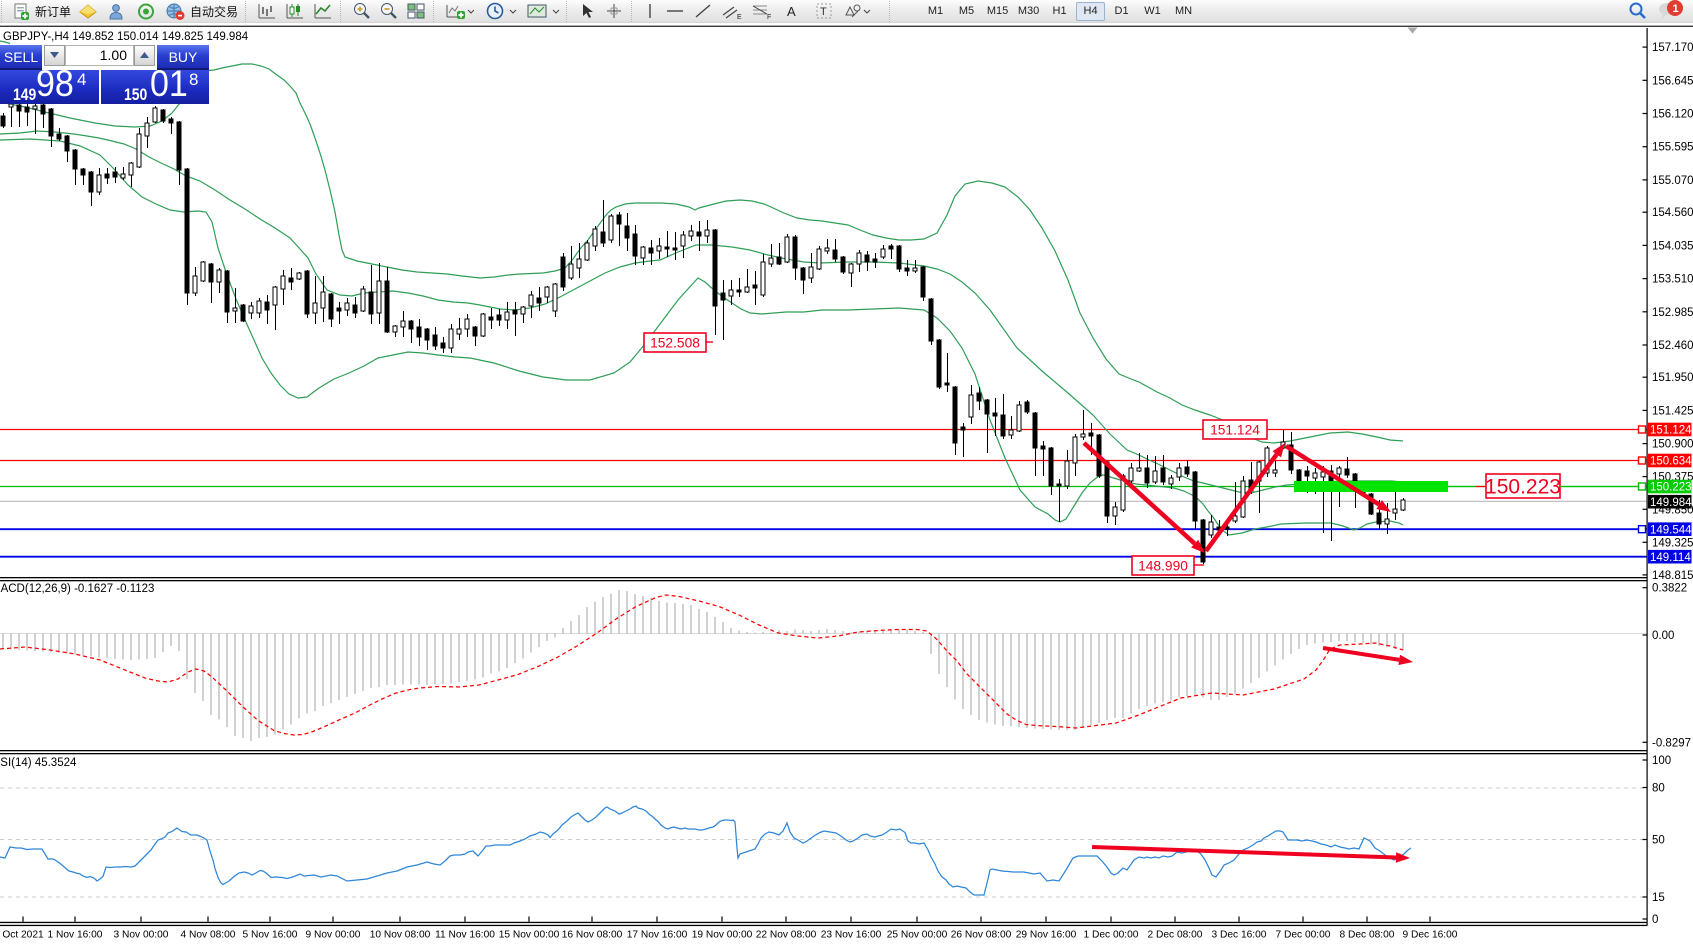 The width and height of the screenshot is (1693, 946). I want to click on svg-text: -0.8297, so click(1671, 743).